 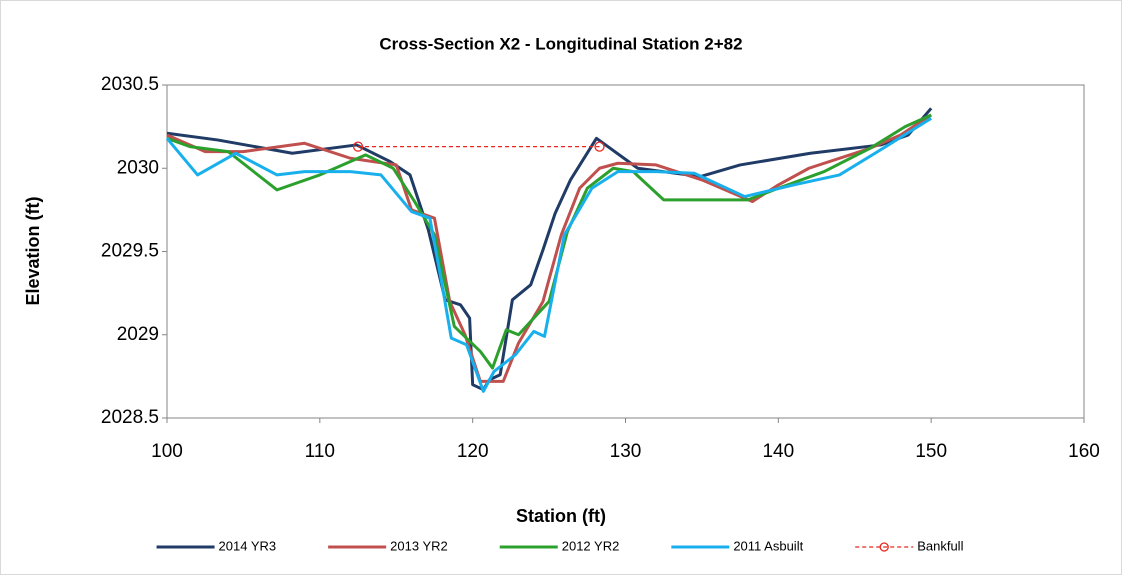 What do you see at coordinates (561, 516) in the screenshot?
I see `x-axis-title: Station (ft)` at bounding box center [561, 516].